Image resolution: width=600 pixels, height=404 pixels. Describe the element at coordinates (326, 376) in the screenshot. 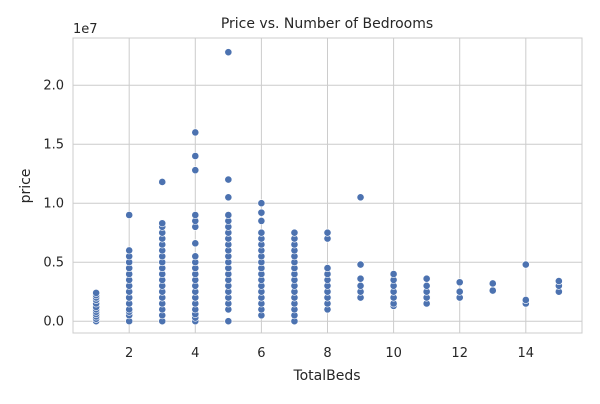

I see `x-axis-label: TotalBeds` at that location.